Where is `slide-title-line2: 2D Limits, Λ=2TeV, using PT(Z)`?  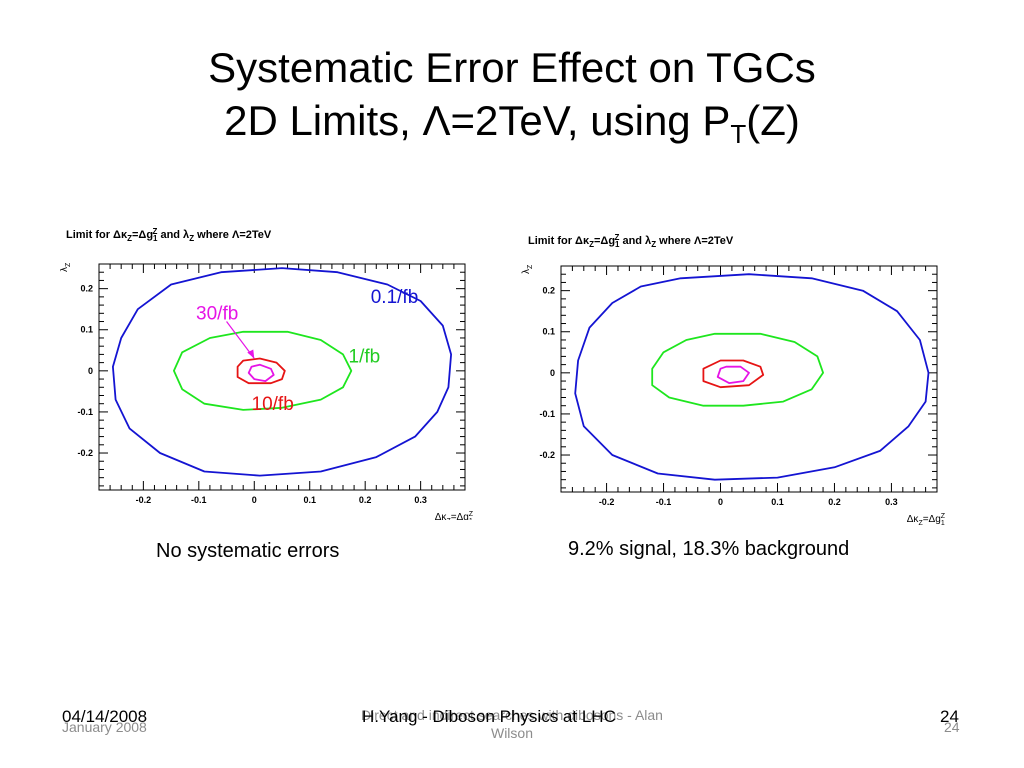 slide-title-line2: 2D Limits, Λ=2TeV, using PT(Z) is located at coordinates (512, 127).